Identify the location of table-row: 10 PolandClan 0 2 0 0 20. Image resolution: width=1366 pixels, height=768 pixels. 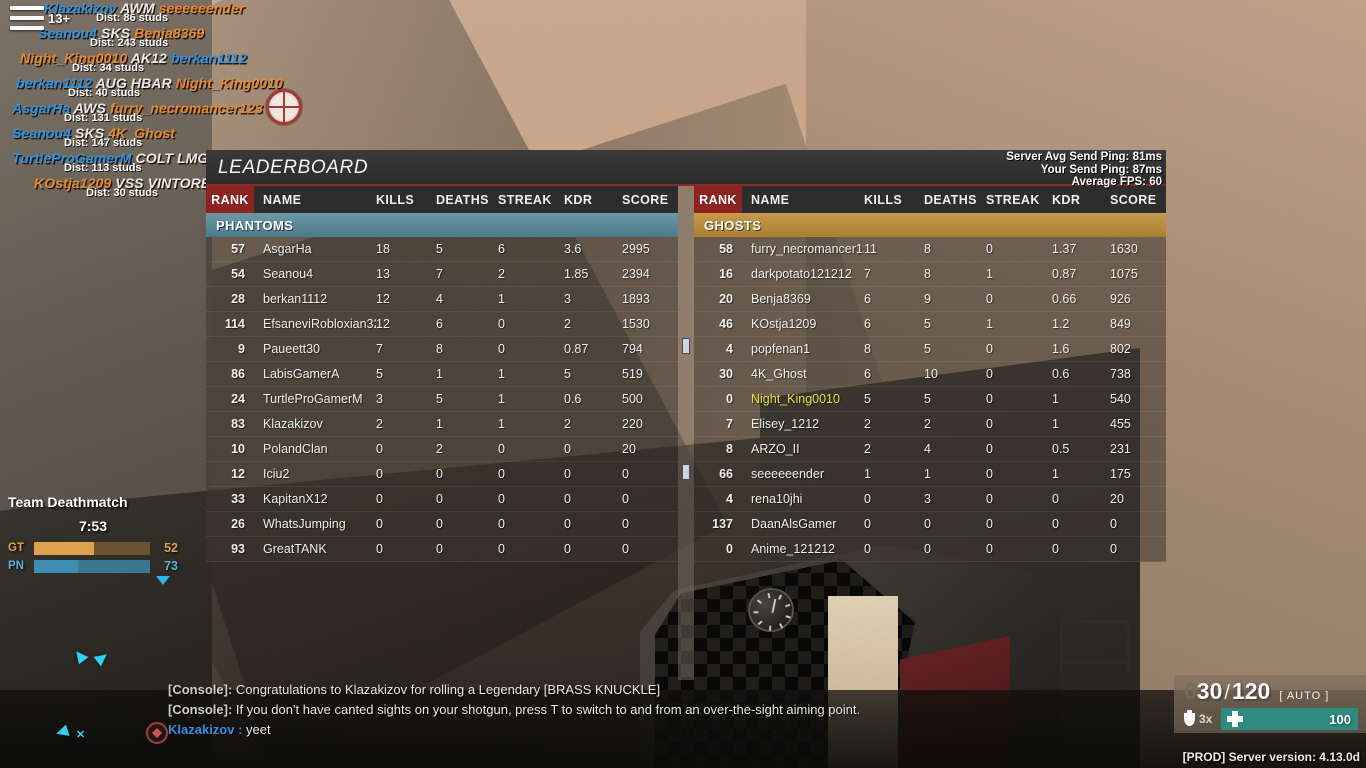
(442, 449).